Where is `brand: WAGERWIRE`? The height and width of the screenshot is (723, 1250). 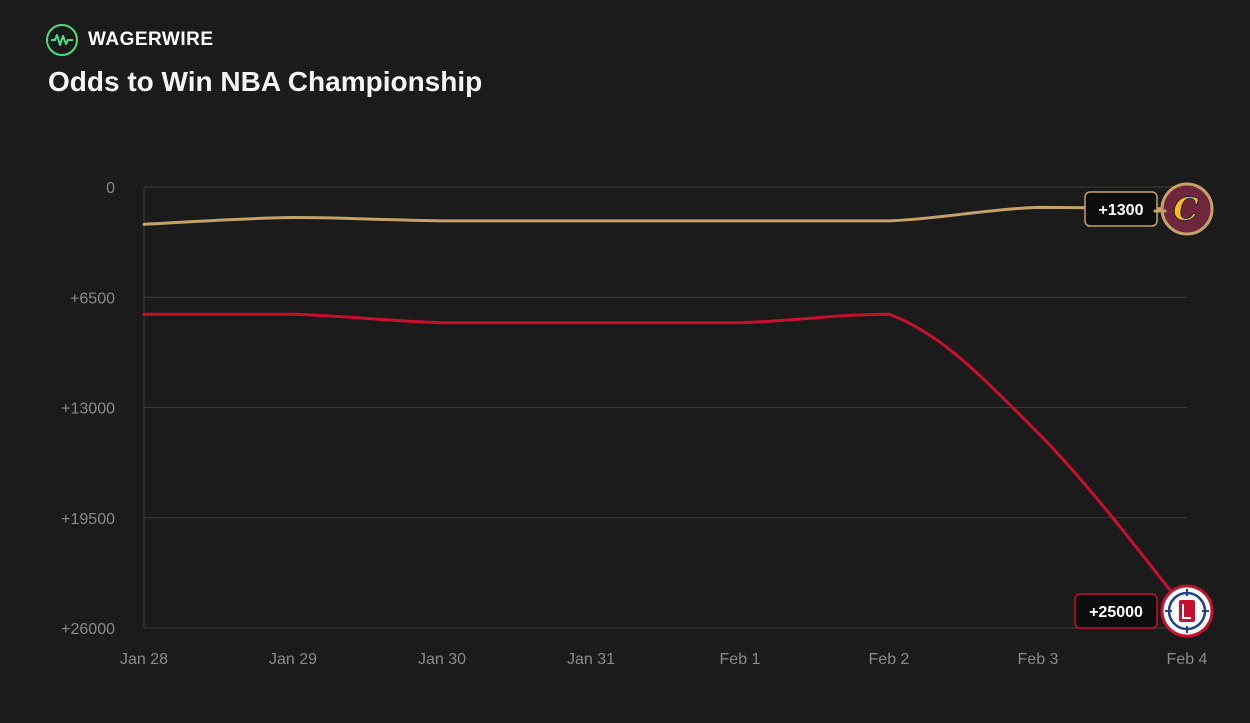
brand: WAGERWIRE is located at coordinates (130, 40).